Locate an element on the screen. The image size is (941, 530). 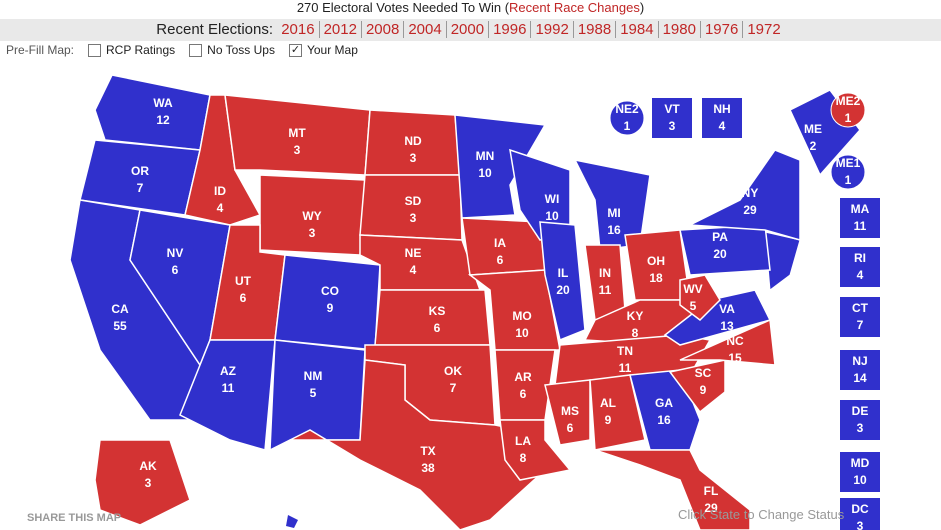
state-abbr: SD is located at coordinates (413, 201).